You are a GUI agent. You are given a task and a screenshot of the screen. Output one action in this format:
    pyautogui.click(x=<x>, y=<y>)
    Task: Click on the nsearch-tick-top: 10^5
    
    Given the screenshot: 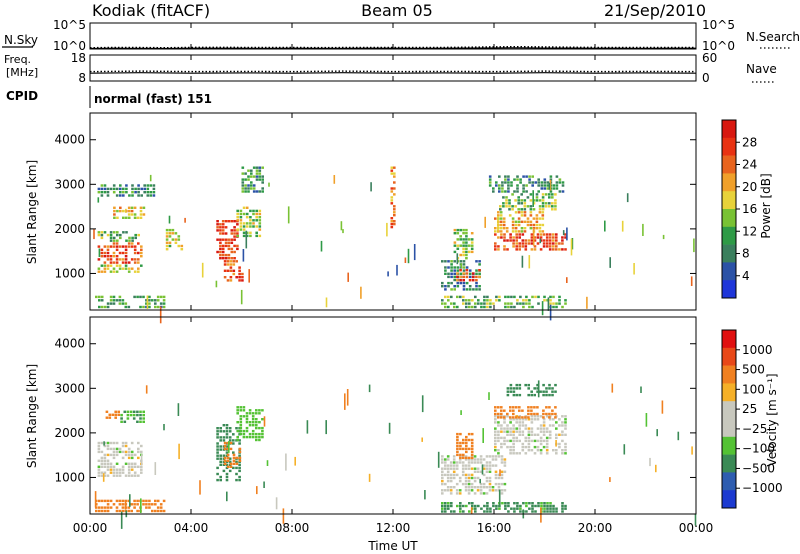 What is the action you would take?
    pyautogui.click(x=718, y=25)
    